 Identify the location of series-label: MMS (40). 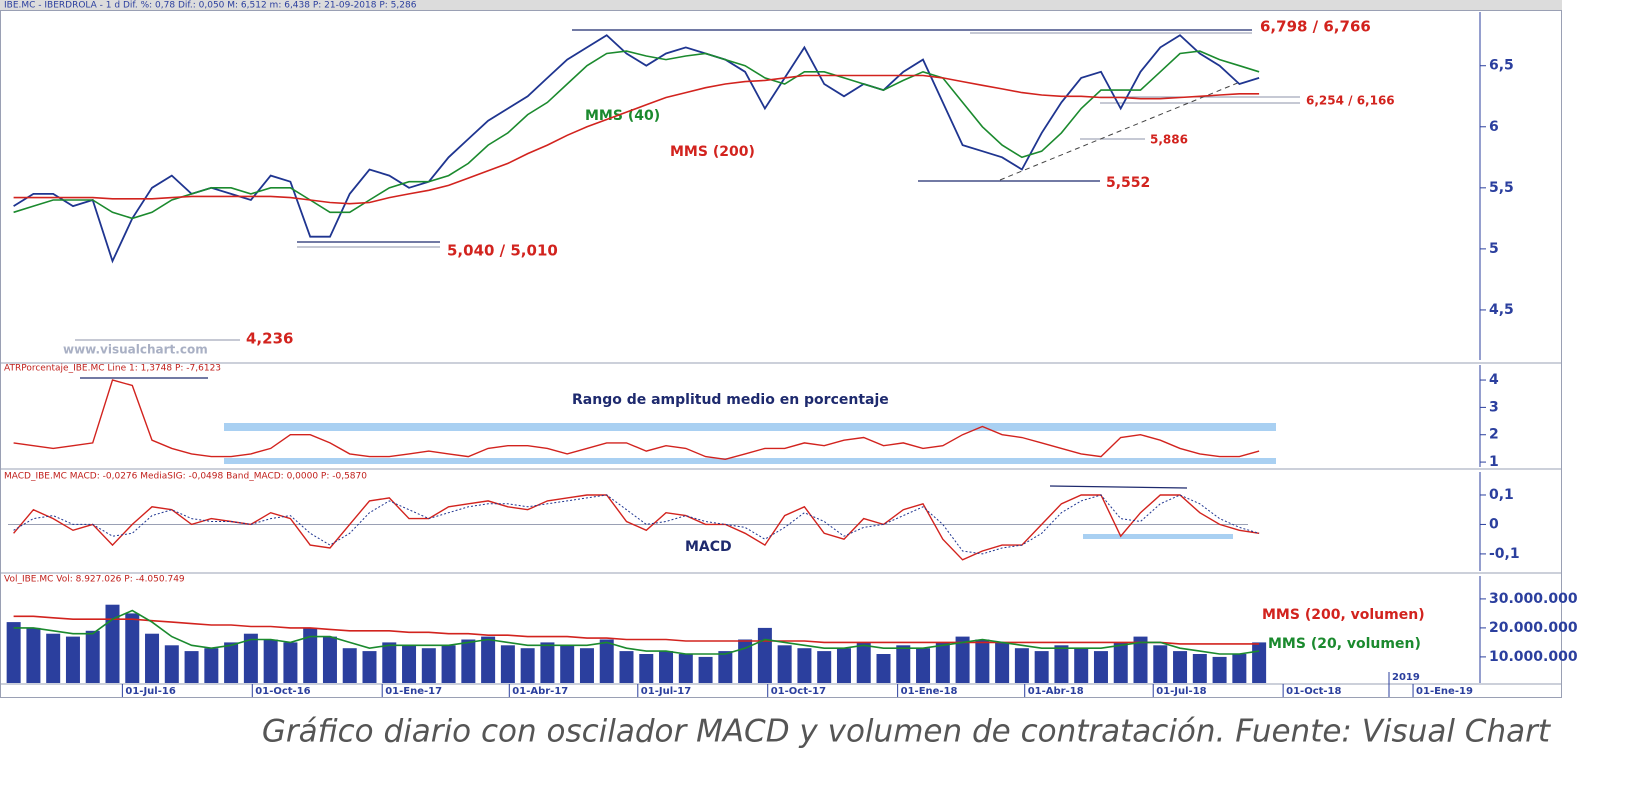
(622, 116).